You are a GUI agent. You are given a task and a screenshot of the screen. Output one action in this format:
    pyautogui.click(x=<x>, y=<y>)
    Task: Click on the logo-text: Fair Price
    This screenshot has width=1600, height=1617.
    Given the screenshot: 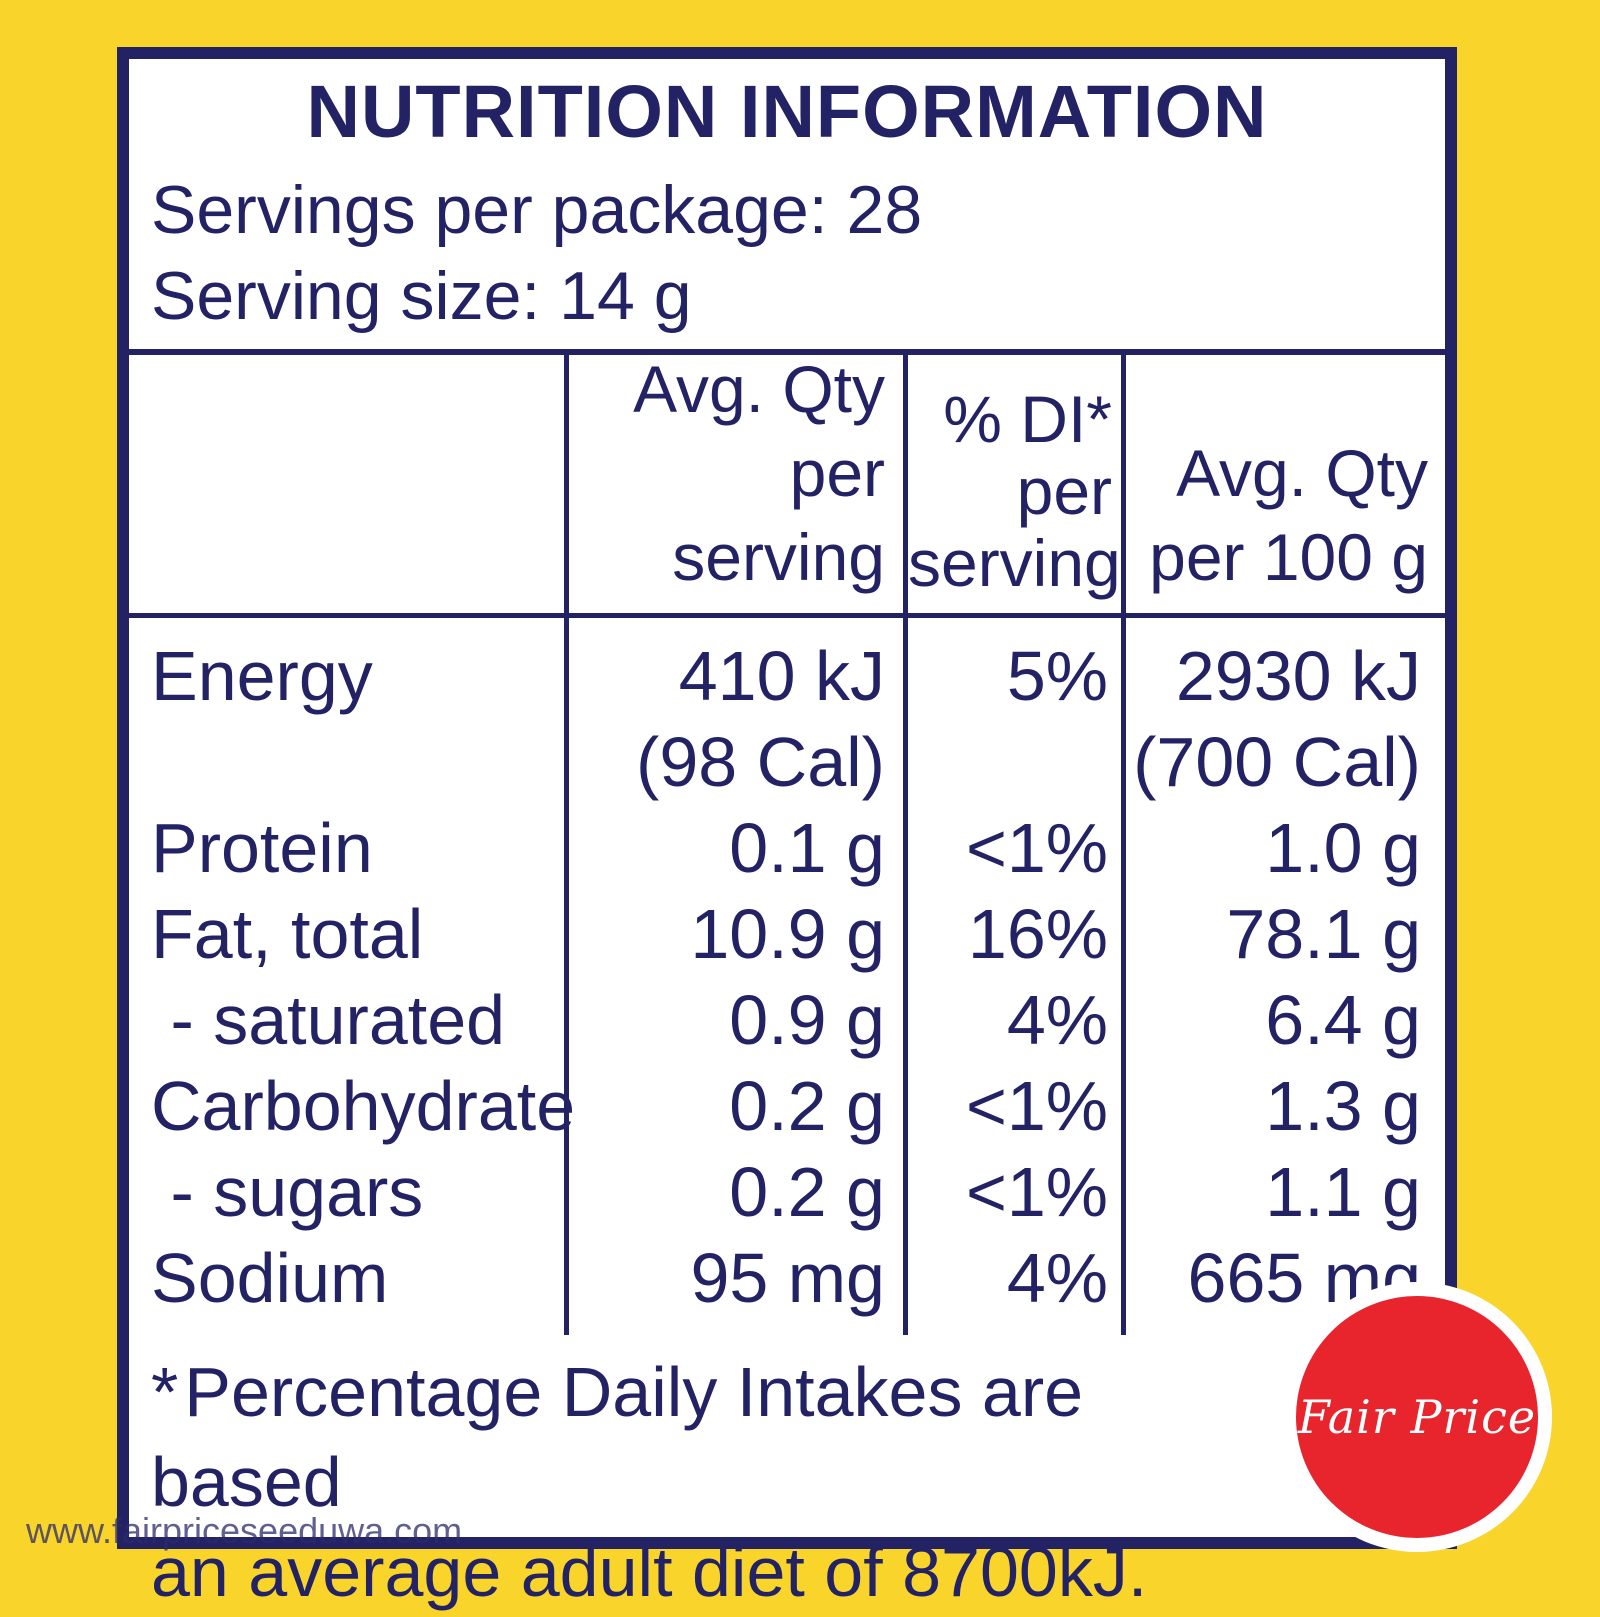 What is the action you would take?
    pyautogui.click(x=1417, y=1417)
    